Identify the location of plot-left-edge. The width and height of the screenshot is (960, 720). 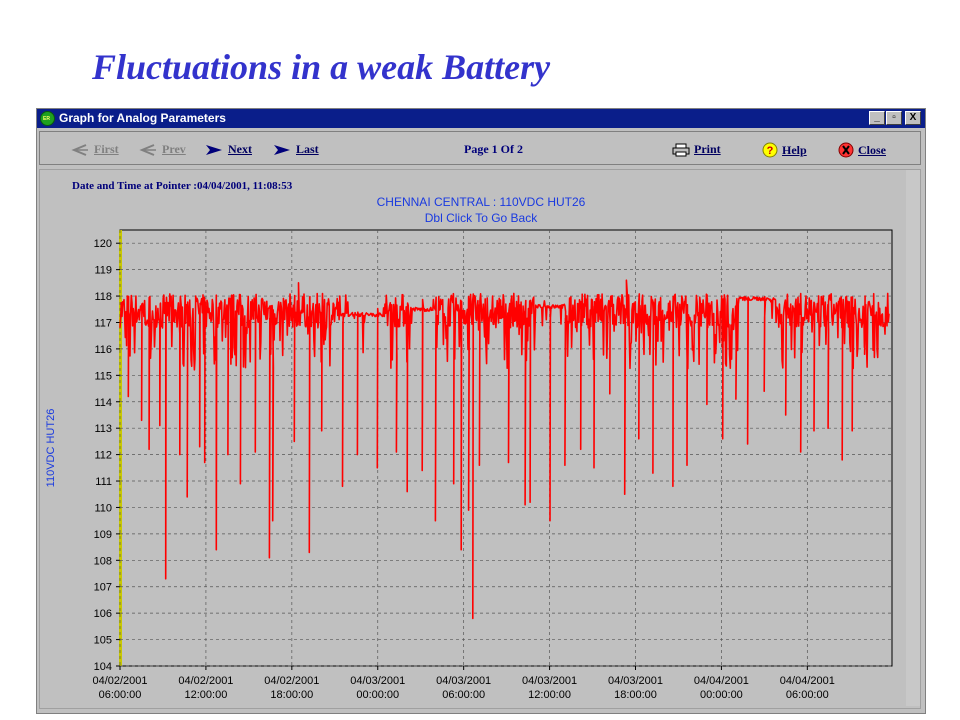
(120, 448).